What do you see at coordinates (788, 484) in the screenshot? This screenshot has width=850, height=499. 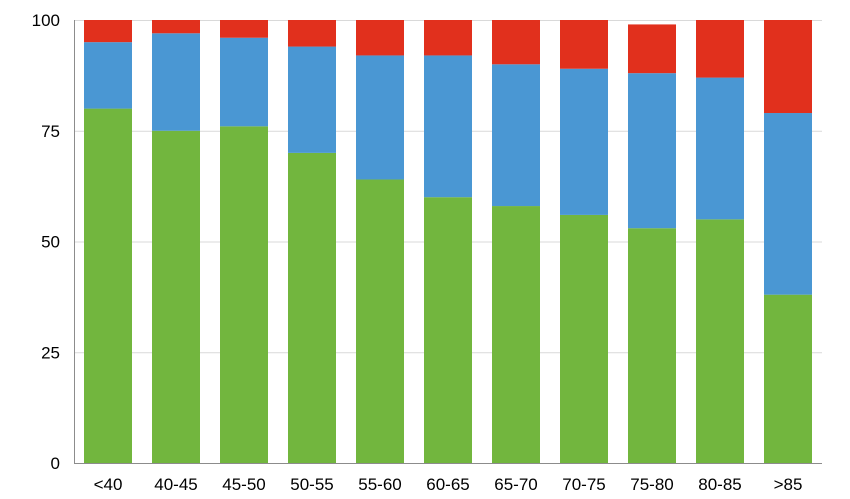 I see `x-tick-label: >85` at bounding box center [788, 484].